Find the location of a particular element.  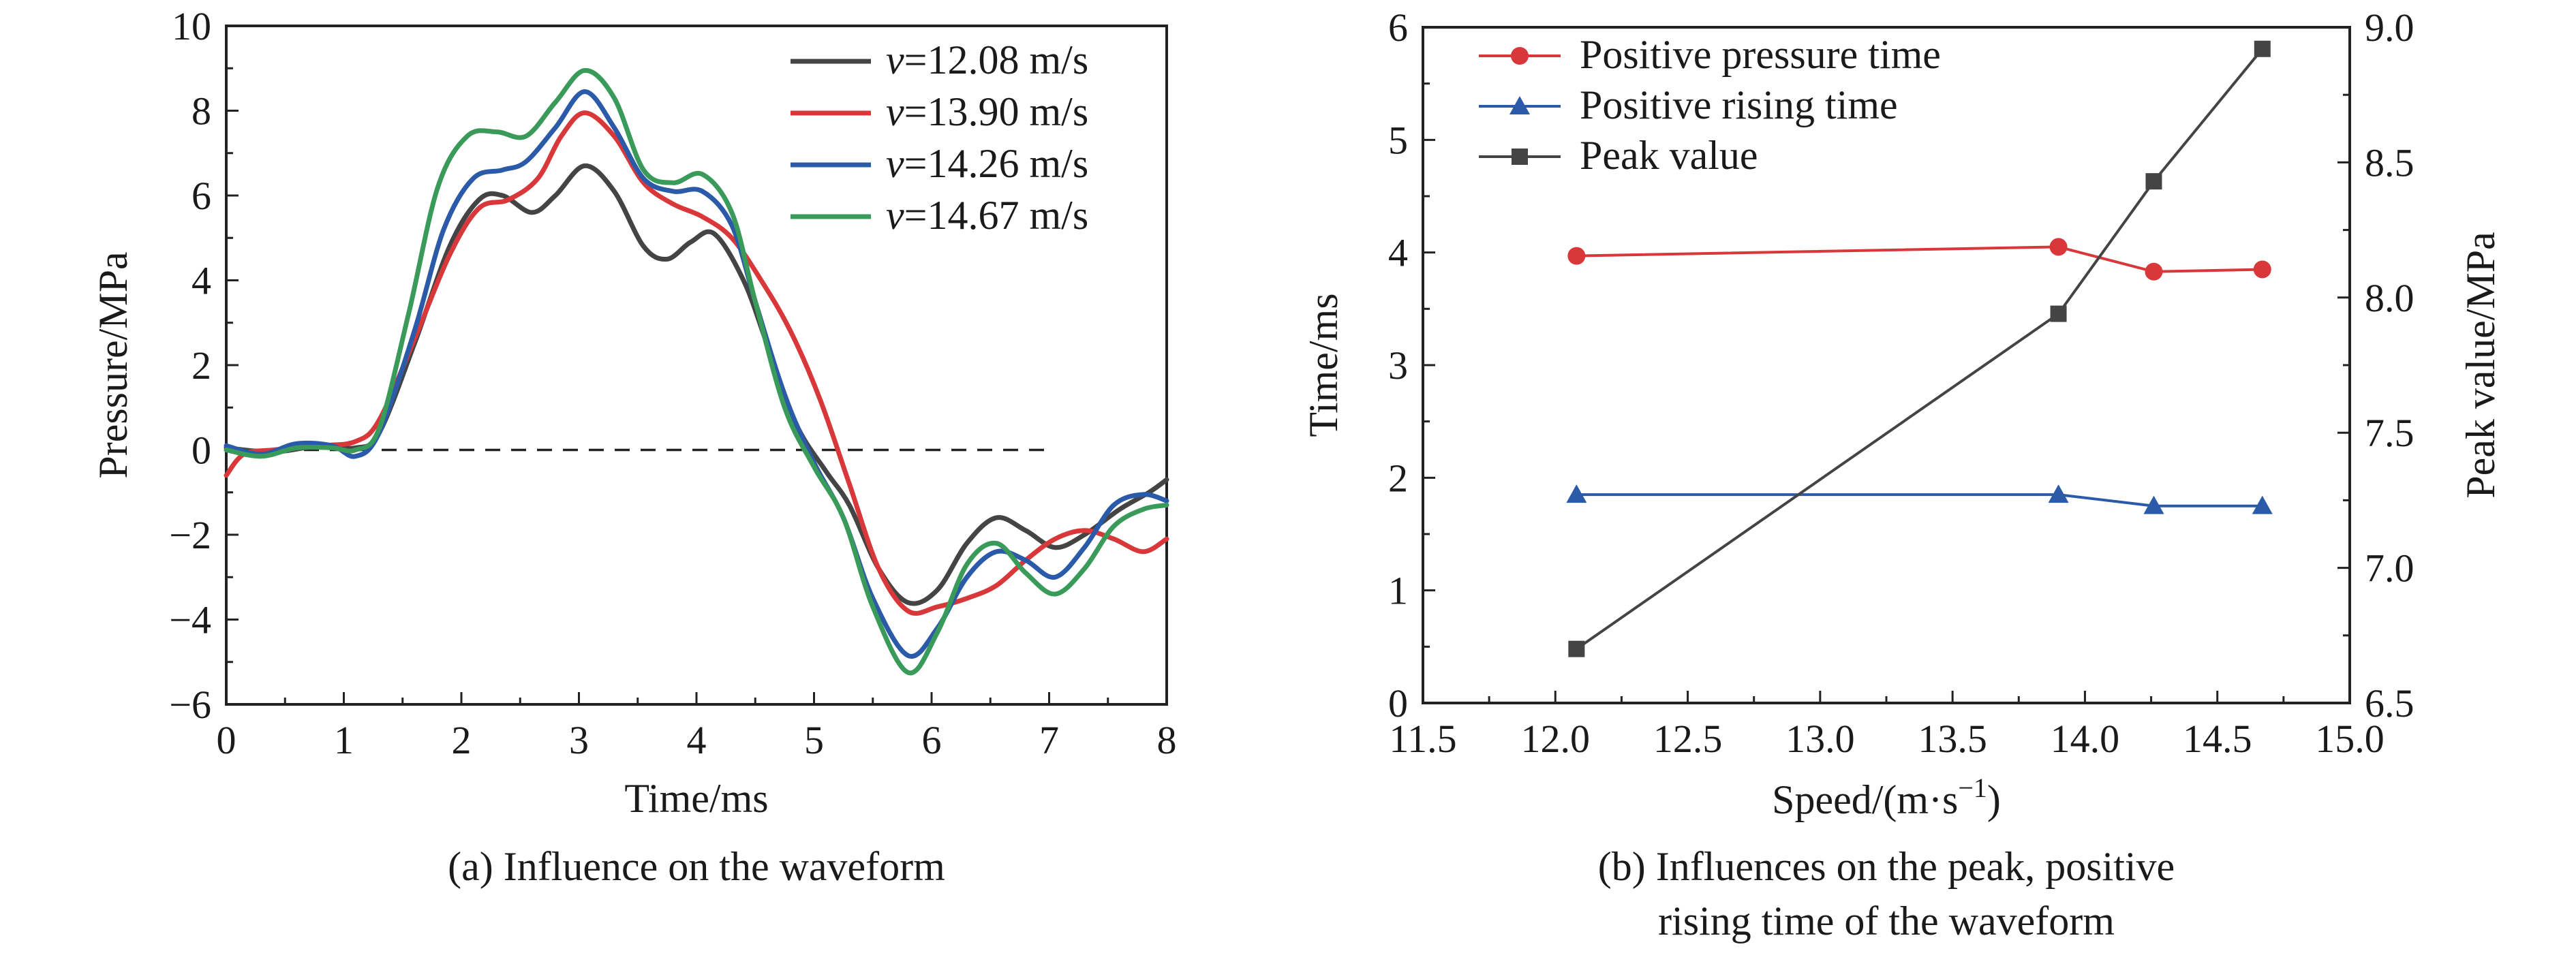

chart-b-x-tick-label: 12.5 is located at coordinates (1688, 739).